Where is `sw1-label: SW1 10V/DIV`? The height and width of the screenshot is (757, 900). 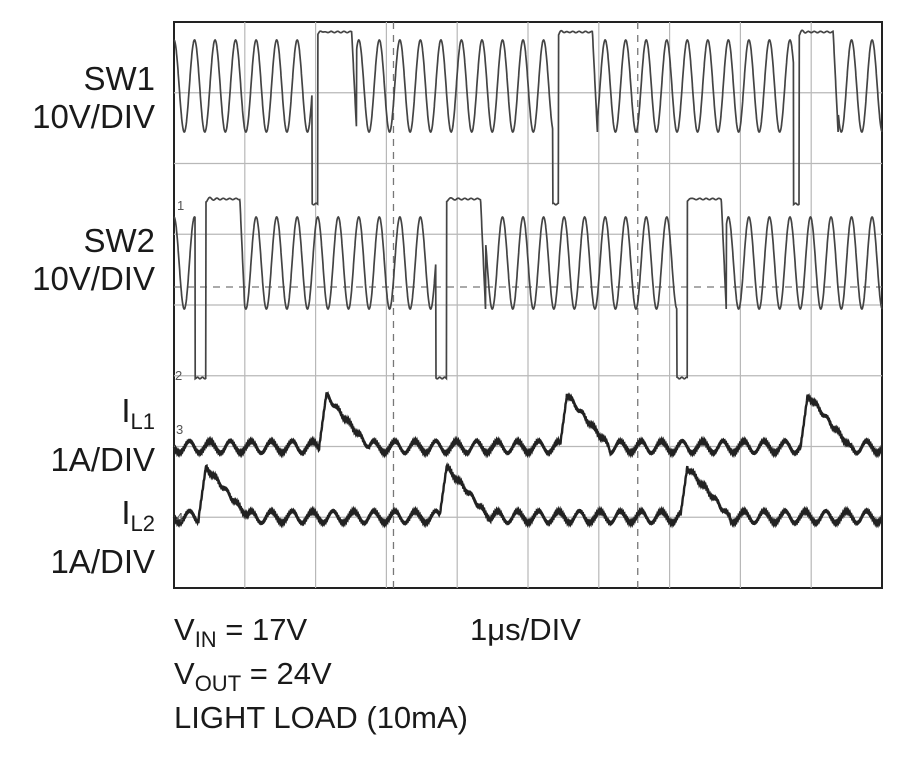 sw1-label: SW1 10V/DIV is located at coordinates (93, 98).